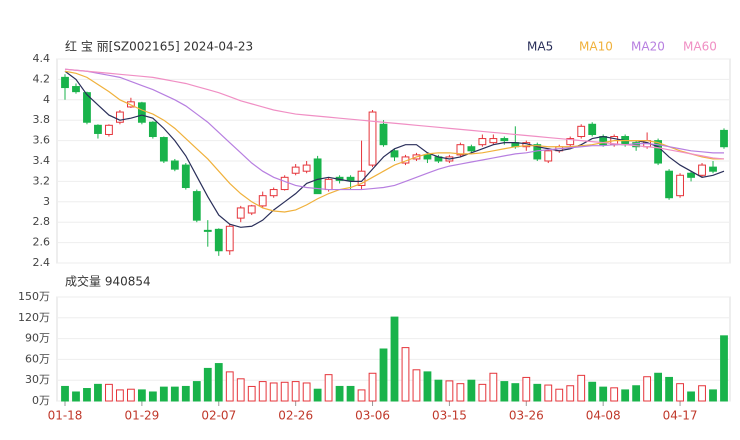  What do you see at coordinates (34, 317) in the screenshot?
I see `y-tick-label: 120万` at bounding box center [34, 317].